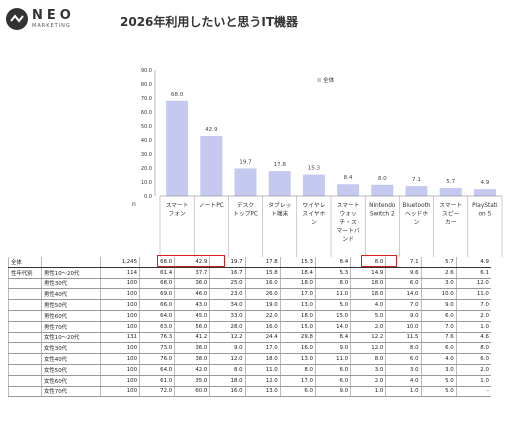  Describe the element at coordinates (368, 273) in the screenshot. I see `value-cell: 14.9` at that location.